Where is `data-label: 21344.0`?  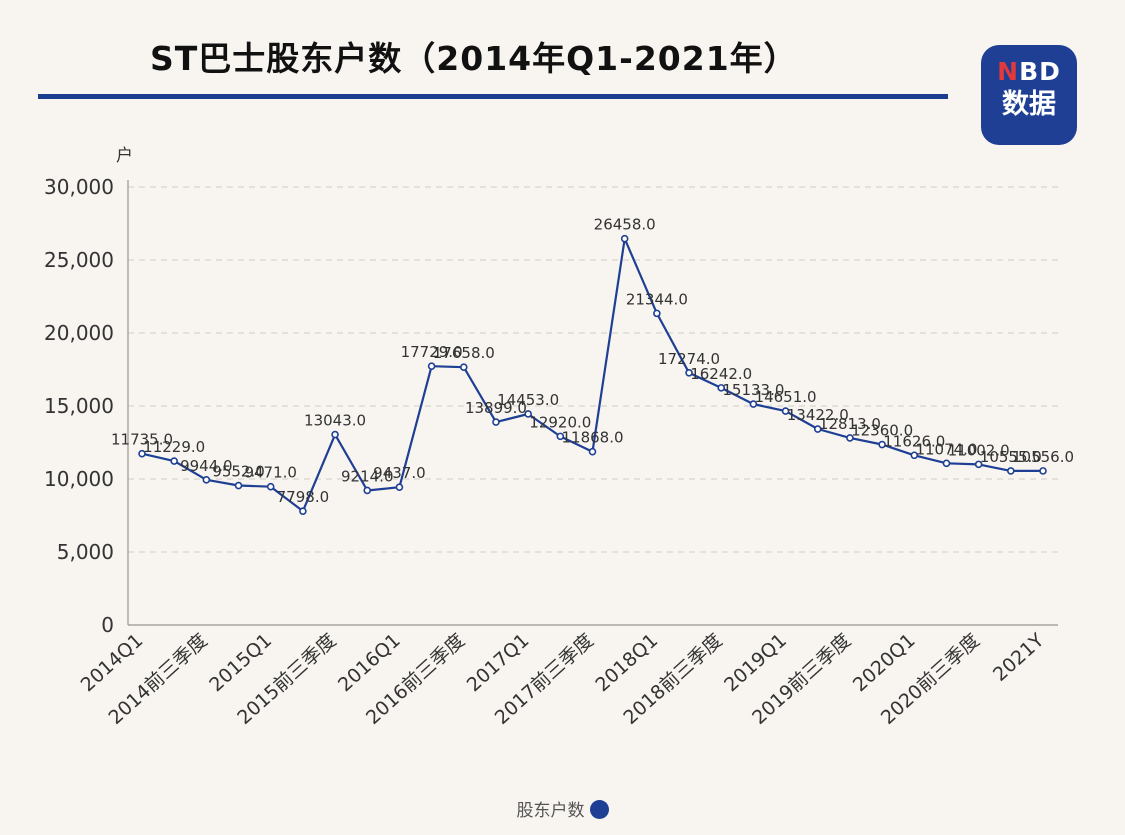 data-label: 21344.0 is located at coordinates (657, 299).